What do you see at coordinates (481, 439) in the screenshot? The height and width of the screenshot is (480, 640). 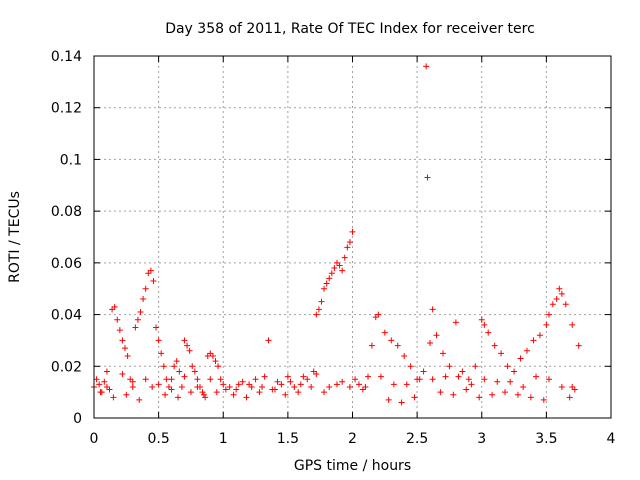 I see `x-tick-label: 3` at bounding box center [481, 439].